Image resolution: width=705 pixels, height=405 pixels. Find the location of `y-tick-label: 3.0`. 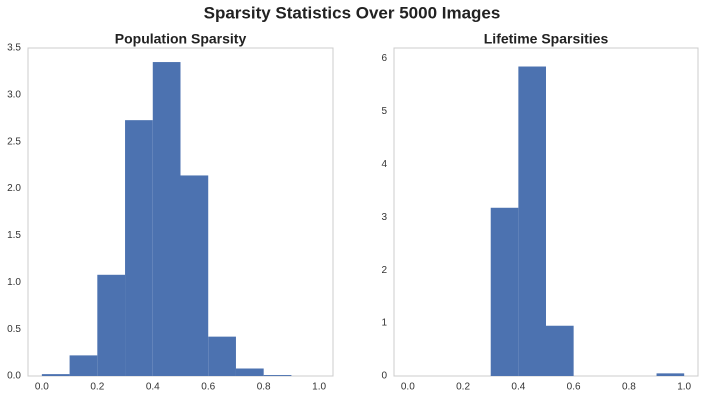

y-tick-label: 3.0 is located at coordinates (14, 94).